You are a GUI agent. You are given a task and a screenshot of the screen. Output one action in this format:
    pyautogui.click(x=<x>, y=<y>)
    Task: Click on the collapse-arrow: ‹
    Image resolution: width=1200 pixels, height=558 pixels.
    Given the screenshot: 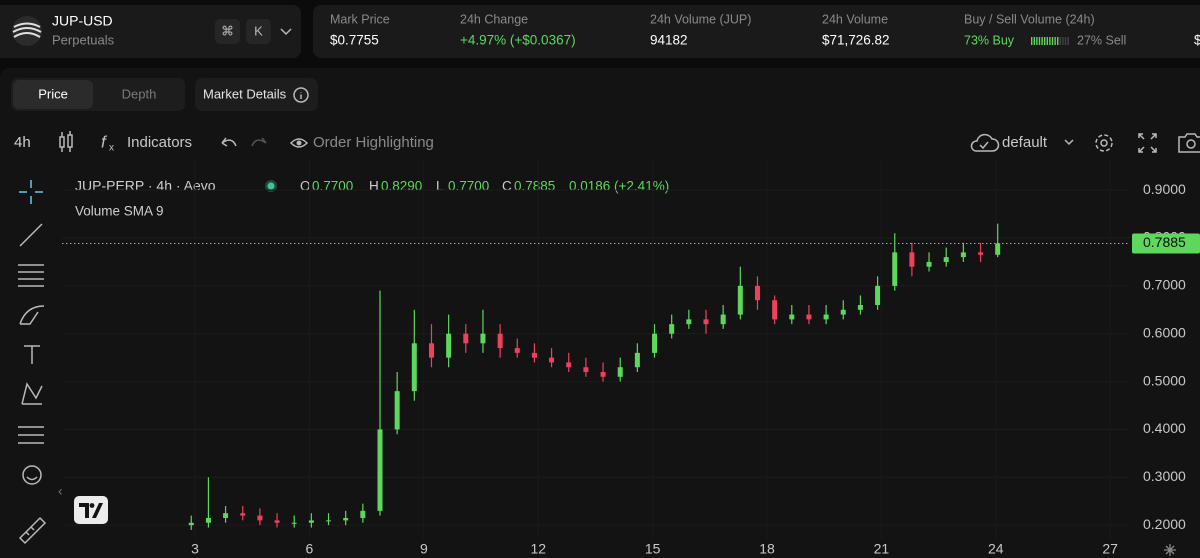 What is the action you would take?
    pyautogui.click(x=60, y=491)
    